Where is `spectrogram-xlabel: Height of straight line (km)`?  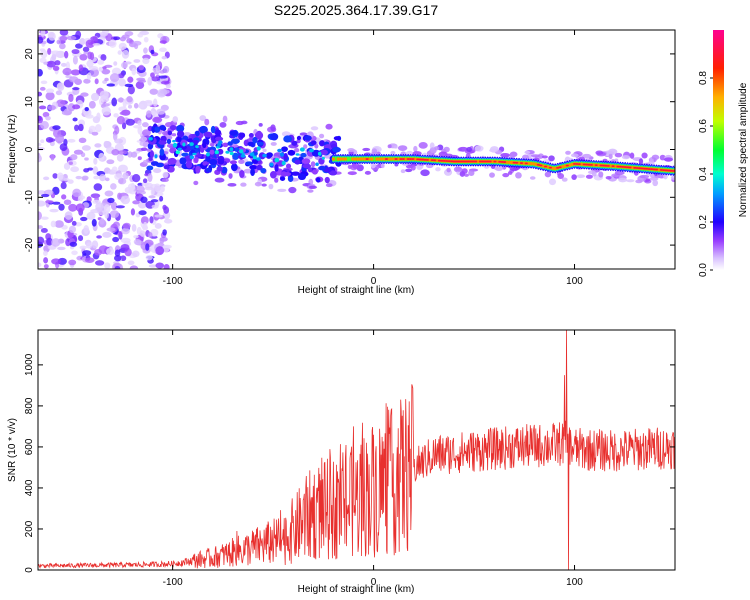
spectrogram-xlabel: Height of straight line (km) is located at coordinates (356, 290).